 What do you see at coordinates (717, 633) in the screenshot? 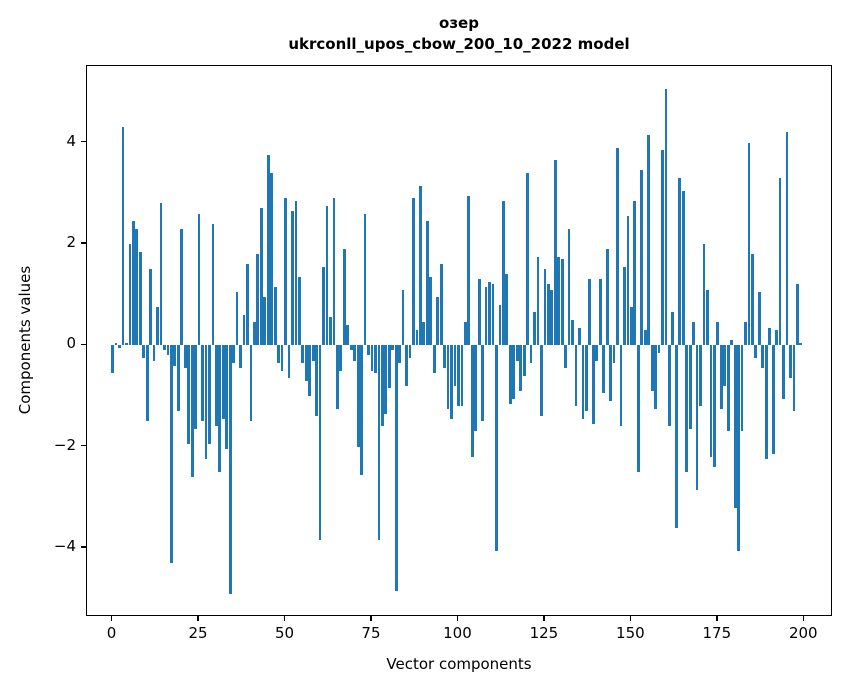
I see `x-tick-label: 175` at bounding box center [717, 633].